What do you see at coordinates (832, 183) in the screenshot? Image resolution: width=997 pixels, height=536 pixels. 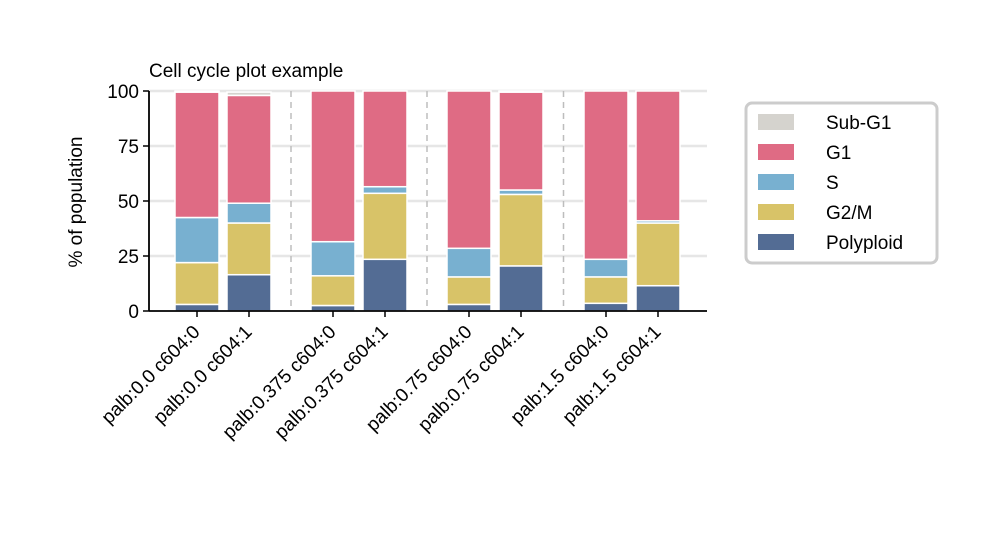 I see `legend-label: S` at bounding box center [832, 183].